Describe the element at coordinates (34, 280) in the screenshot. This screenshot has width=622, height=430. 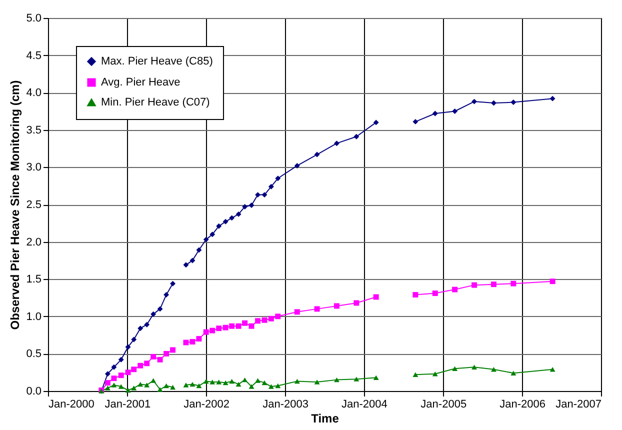
I see `y-tick-label: 1.5` at that location.